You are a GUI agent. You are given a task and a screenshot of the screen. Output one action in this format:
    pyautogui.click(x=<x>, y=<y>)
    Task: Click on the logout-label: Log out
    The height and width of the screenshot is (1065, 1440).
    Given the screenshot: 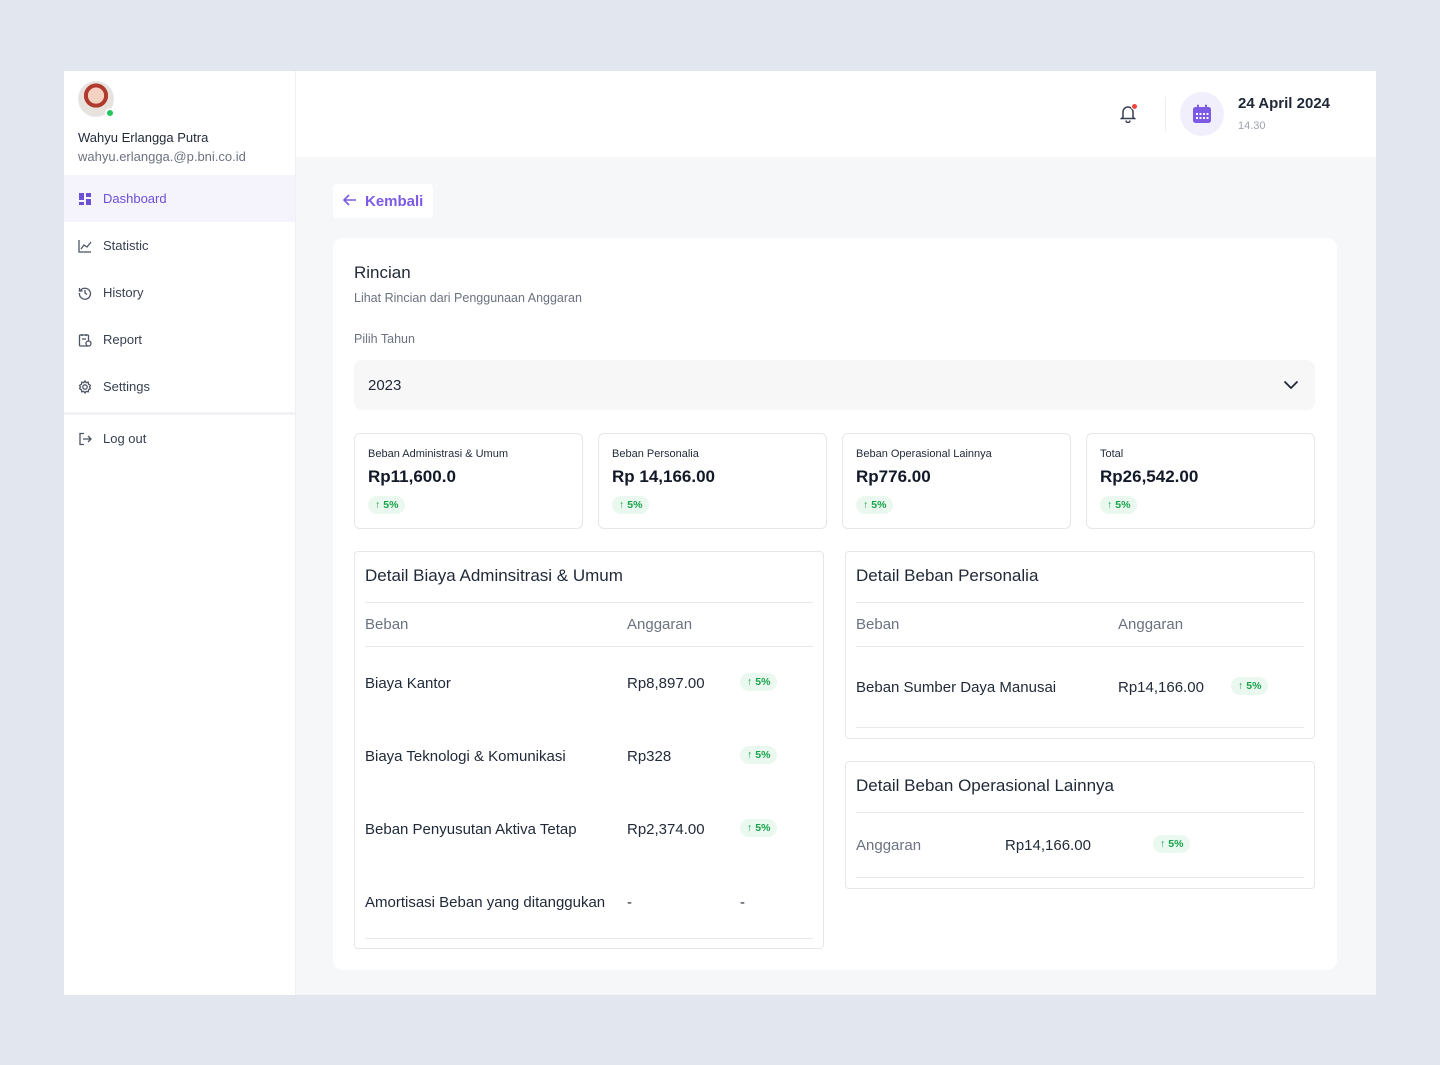 What is the action you would take?
    pyautogui.click(x=125, y=438)
    